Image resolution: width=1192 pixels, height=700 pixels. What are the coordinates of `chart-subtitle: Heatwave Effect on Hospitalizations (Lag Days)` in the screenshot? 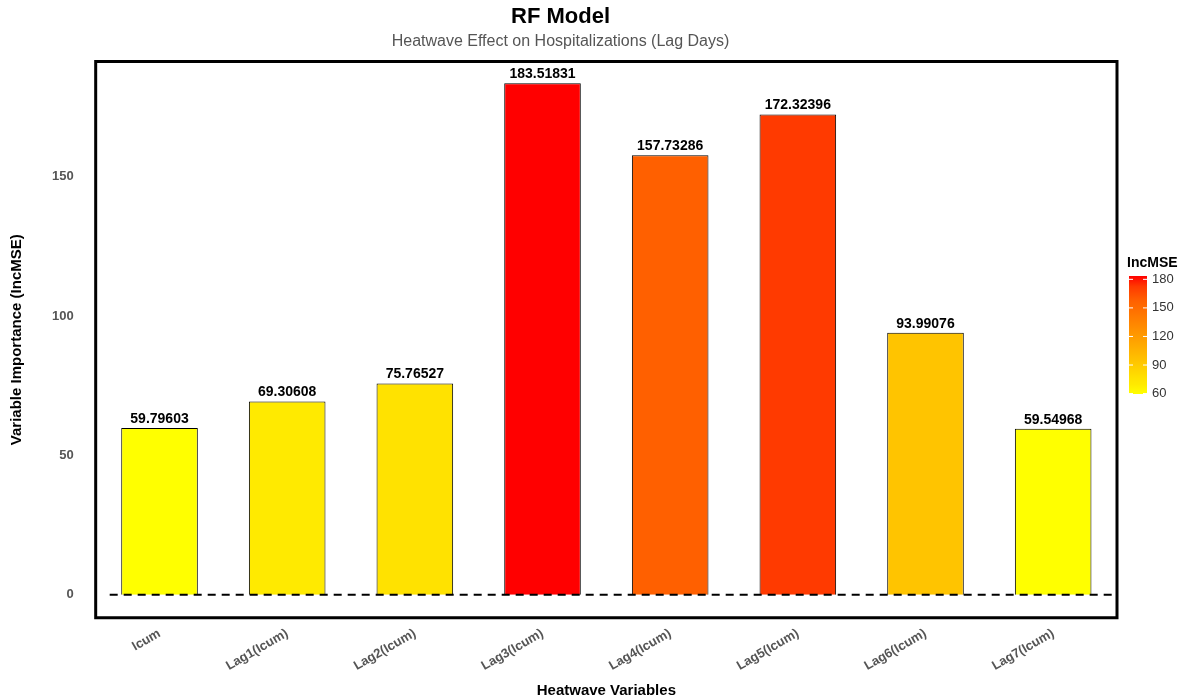 It's located at (560, 41).